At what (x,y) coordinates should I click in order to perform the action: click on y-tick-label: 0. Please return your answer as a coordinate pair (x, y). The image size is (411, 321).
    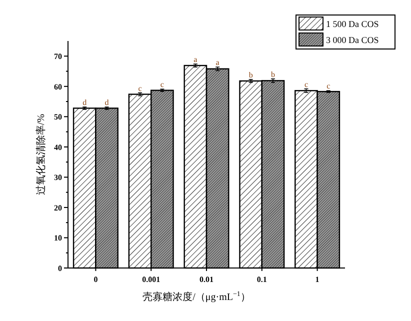
    Looking at the image, I should click on (60, 268).